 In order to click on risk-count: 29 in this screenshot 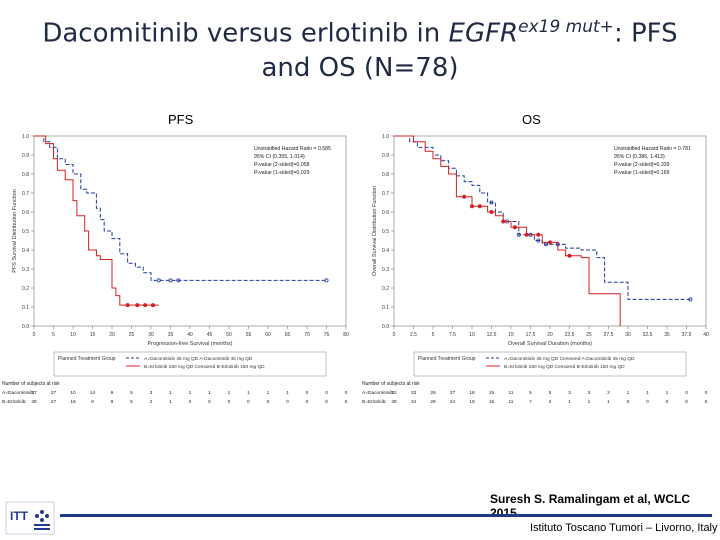, I will do `click(433, 402)`.